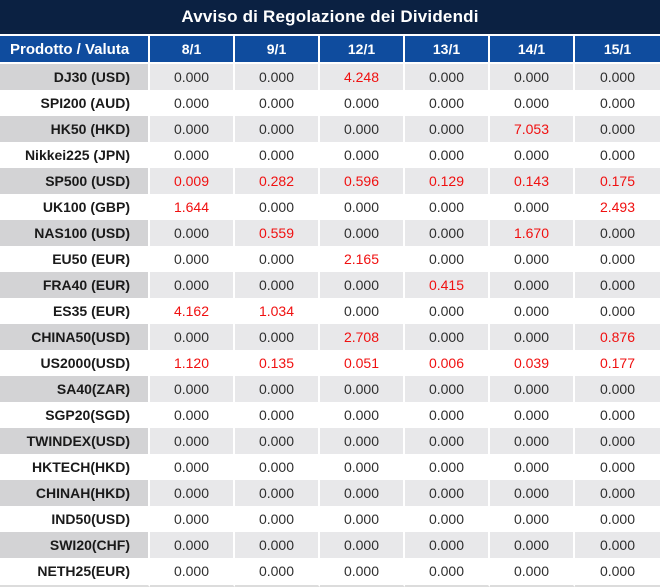 The height and width of the screenshot is (587, 660). What do you see at coordinates (75, 284) in the screenshot?
I see `product-cell: FRA40 (EUR)` at bounding box center [75, 284].